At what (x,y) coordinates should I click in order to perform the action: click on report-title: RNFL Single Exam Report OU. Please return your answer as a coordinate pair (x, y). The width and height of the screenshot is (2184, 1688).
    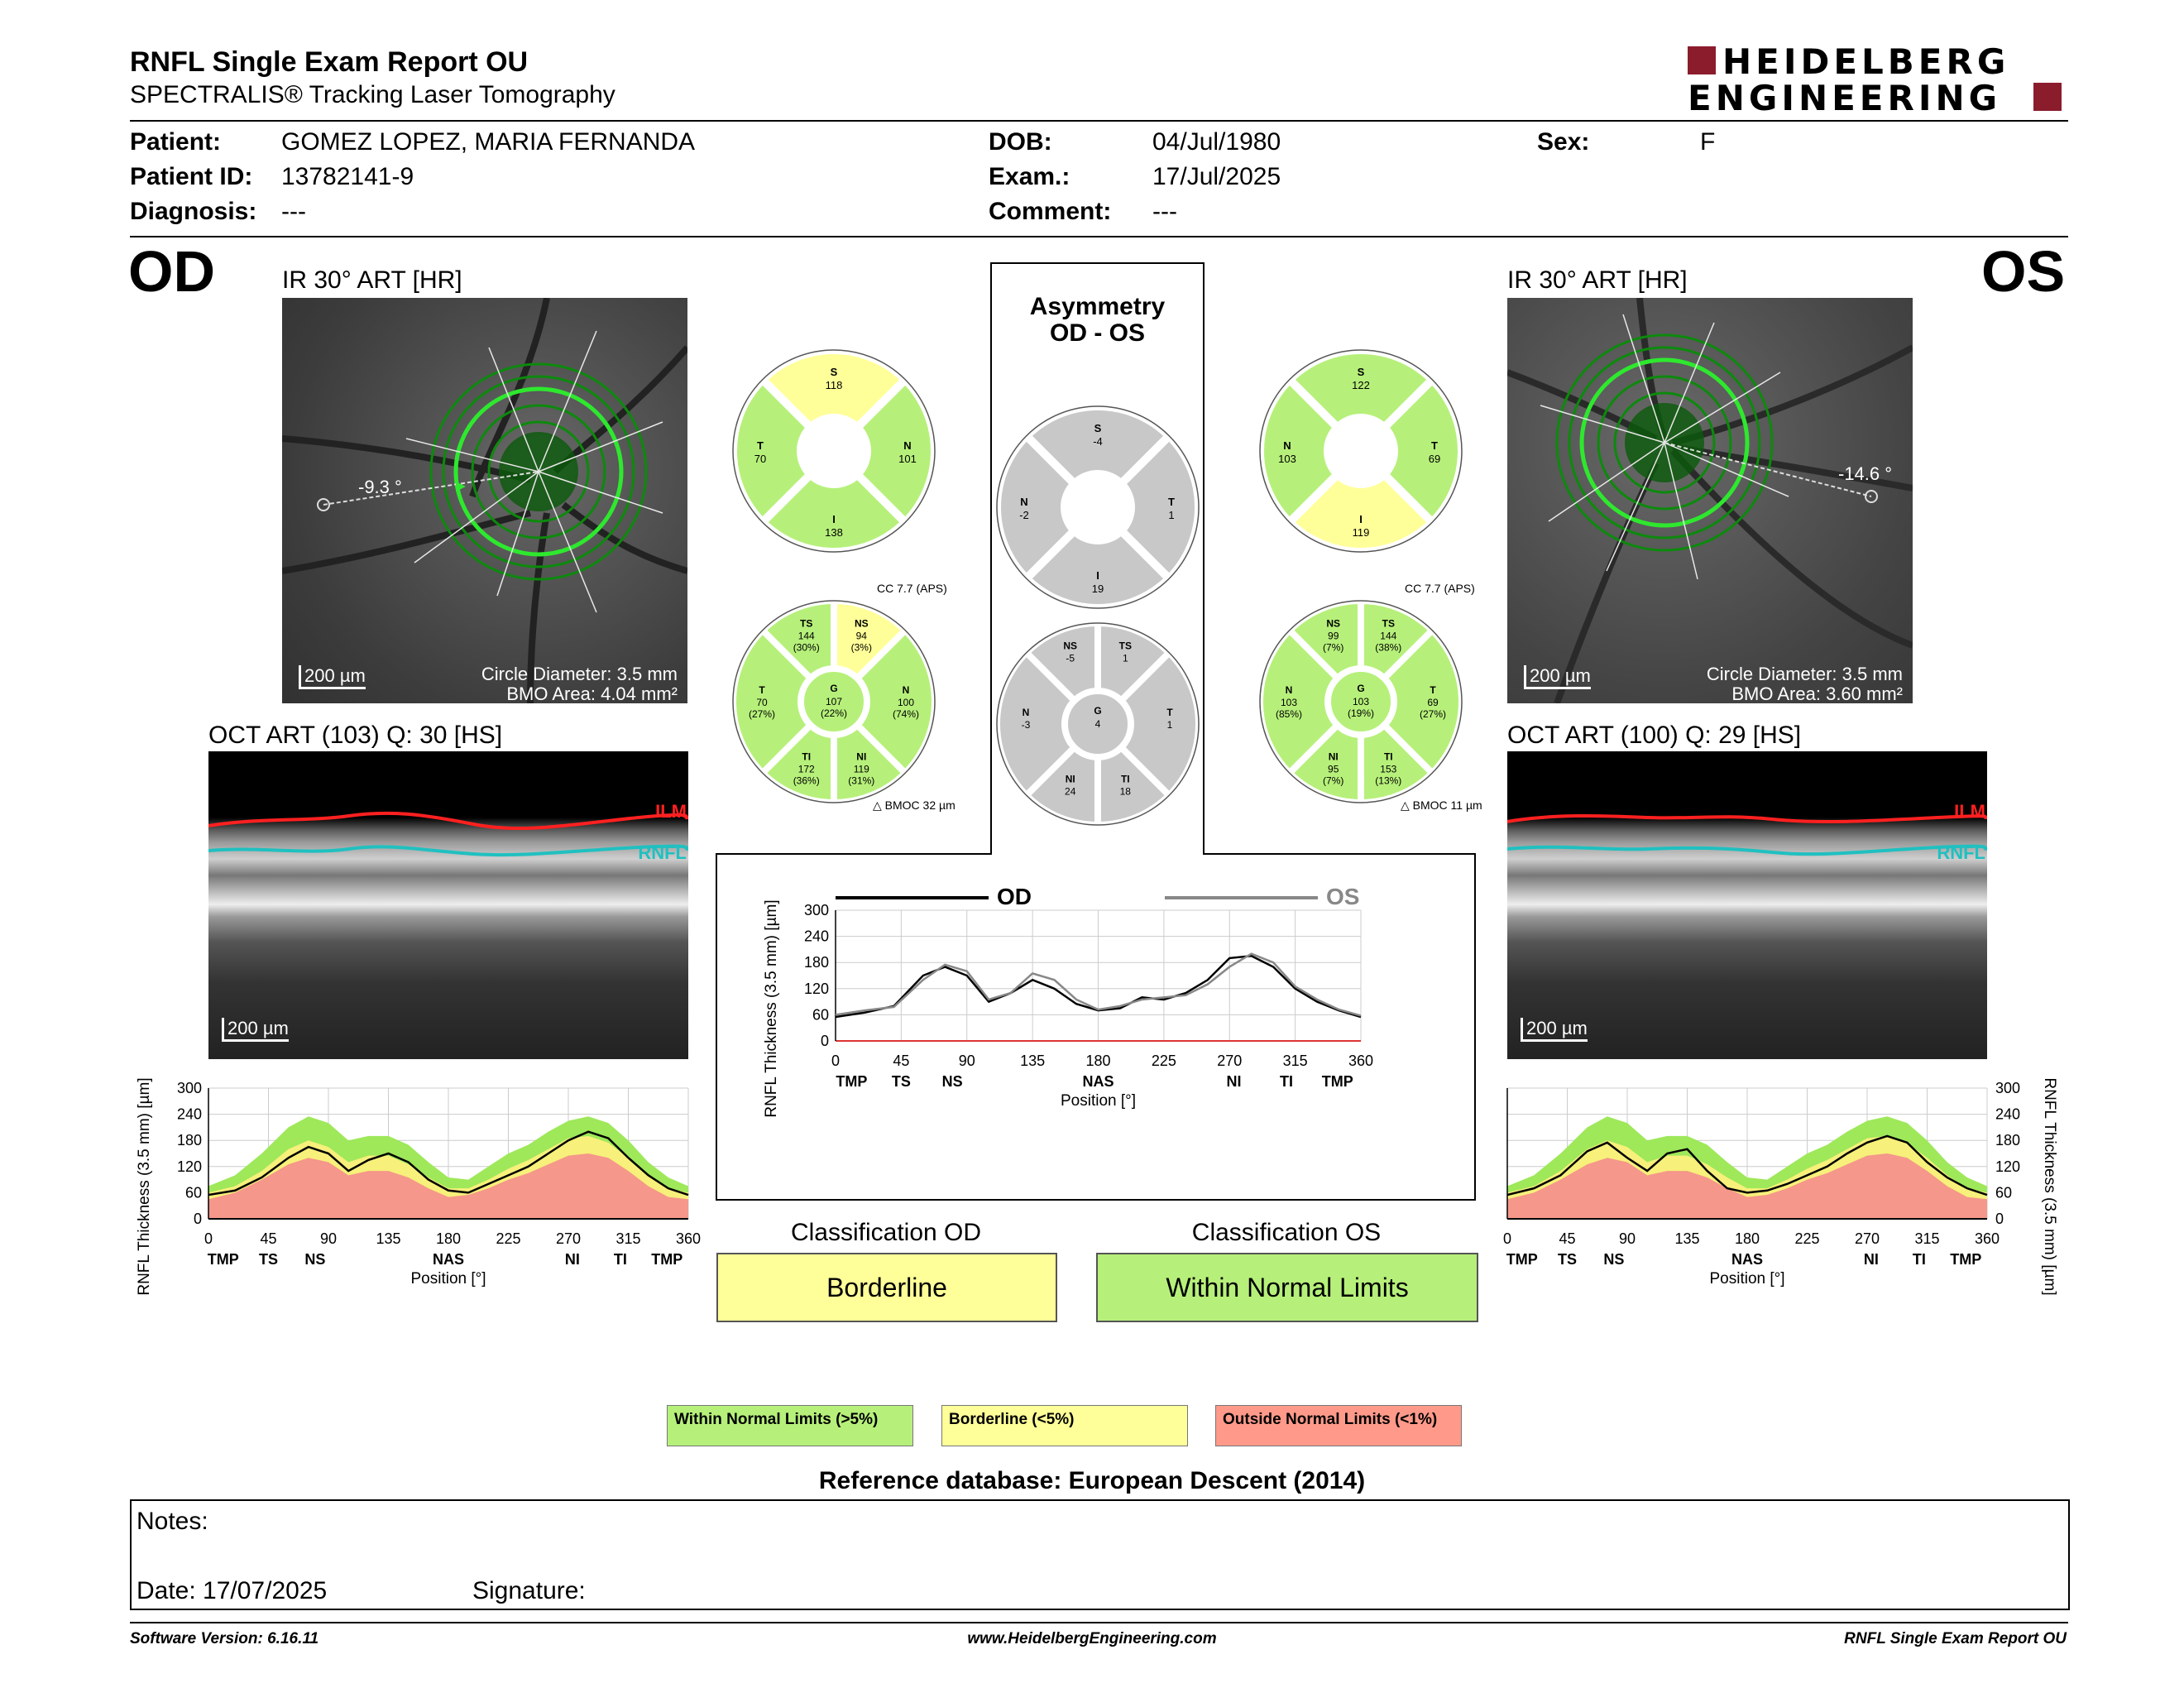
    Looking at the image, I should click on (329, 62).